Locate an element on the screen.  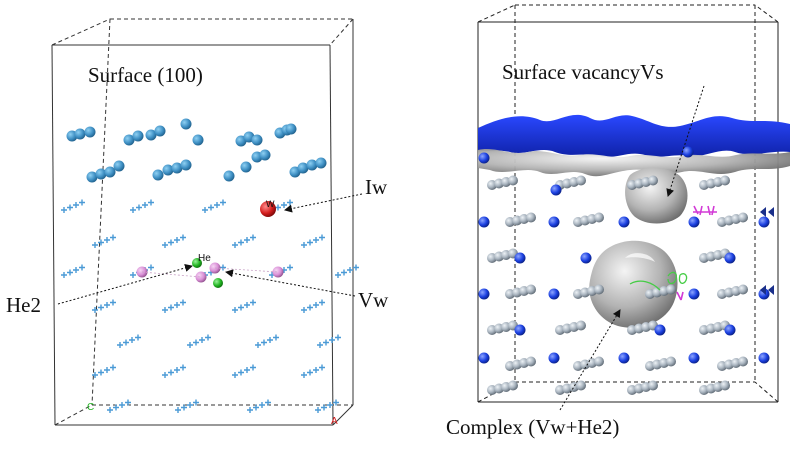
arrow-vw is located at coordinates (290, 283).